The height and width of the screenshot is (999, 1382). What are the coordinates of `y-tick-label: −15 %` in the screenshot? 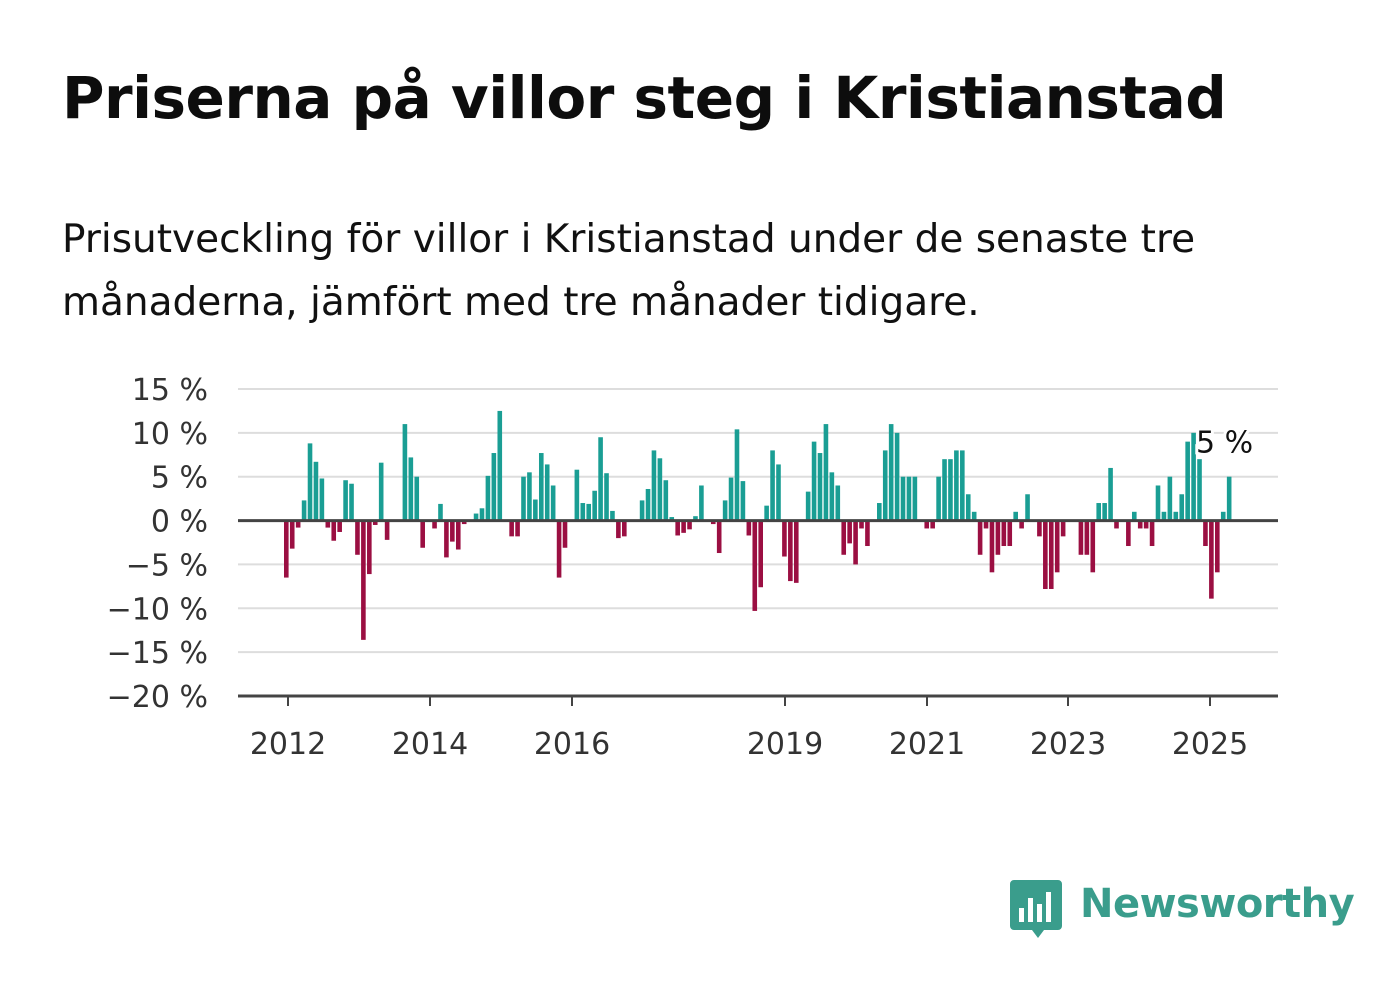 It's located at (157, 653).